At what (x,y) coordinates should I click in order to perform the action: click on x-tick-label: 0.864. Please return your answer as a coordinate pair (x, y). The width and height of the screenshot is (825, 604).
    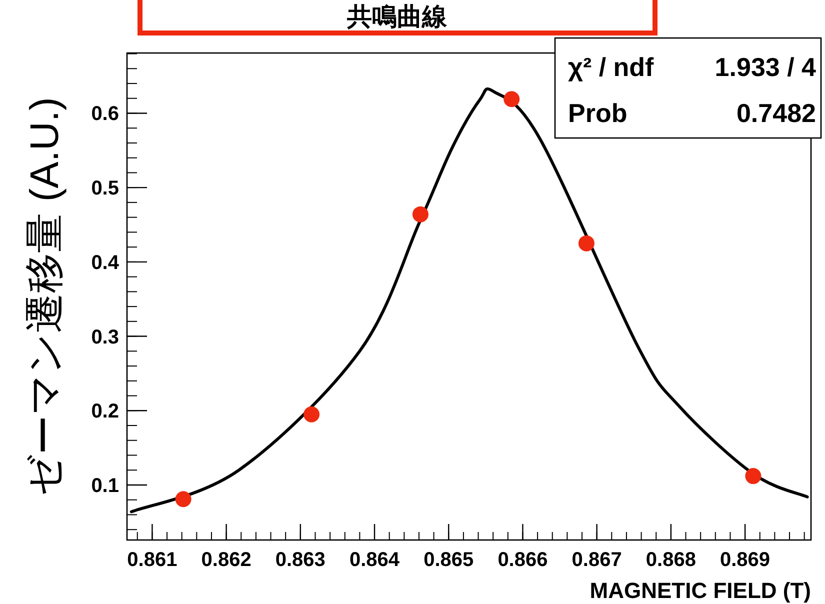
    Looking at the image, I should click on (374, 560).